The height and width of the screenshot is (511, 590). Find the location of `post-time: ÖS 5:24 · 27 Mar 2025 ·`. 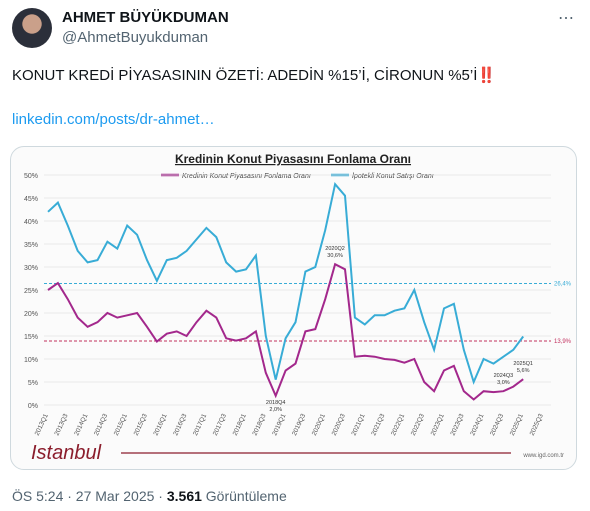

post-time: ÖS 5:24 · 27 Mar 2025 · is located at coordinates (89, 496).